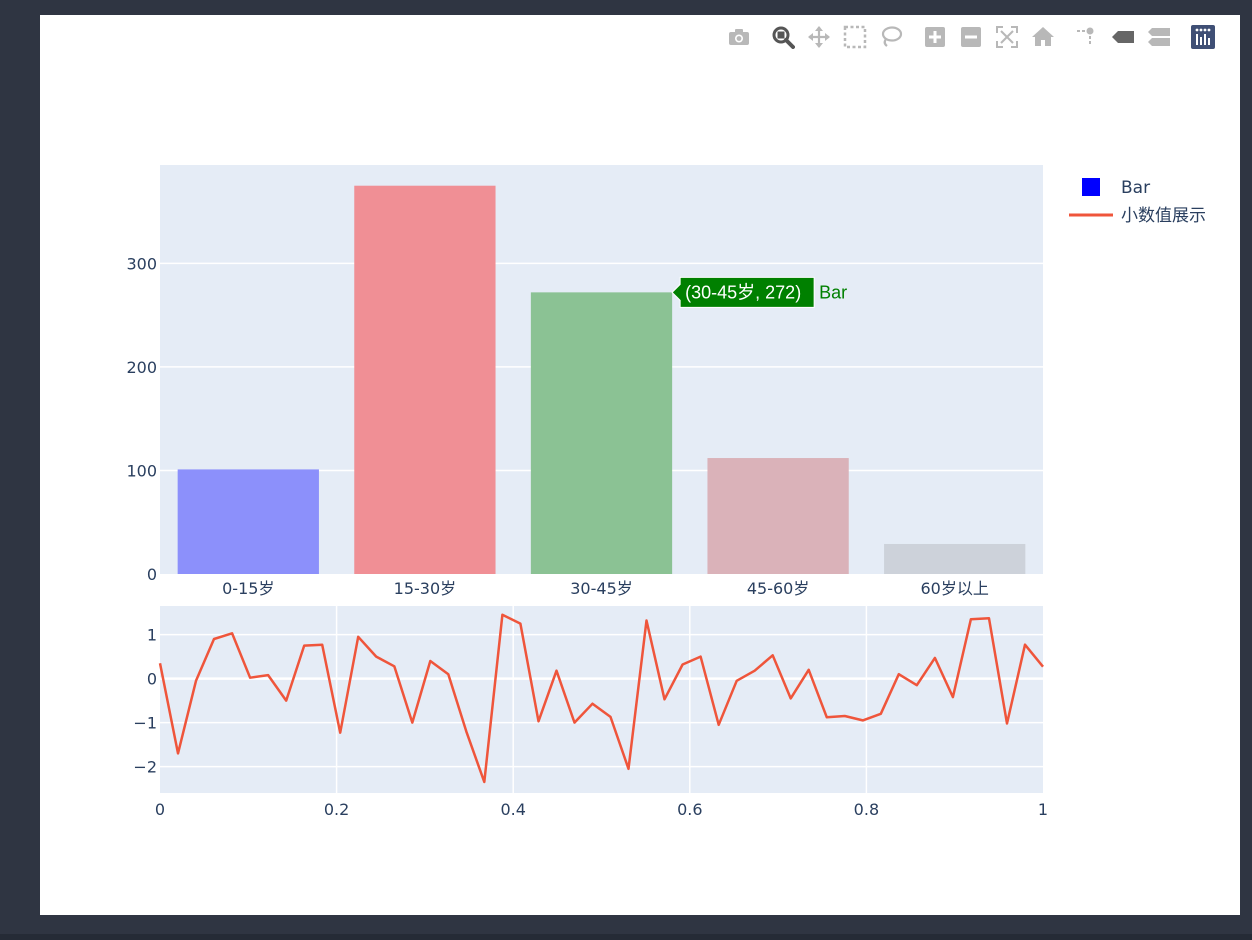 This screenshot has width=1252, height=940. I want to click on bar-x-tick-labels: 0-15岁 15-30岁 30-45岁 45-60岁 60岁以上, so click(605, 588).